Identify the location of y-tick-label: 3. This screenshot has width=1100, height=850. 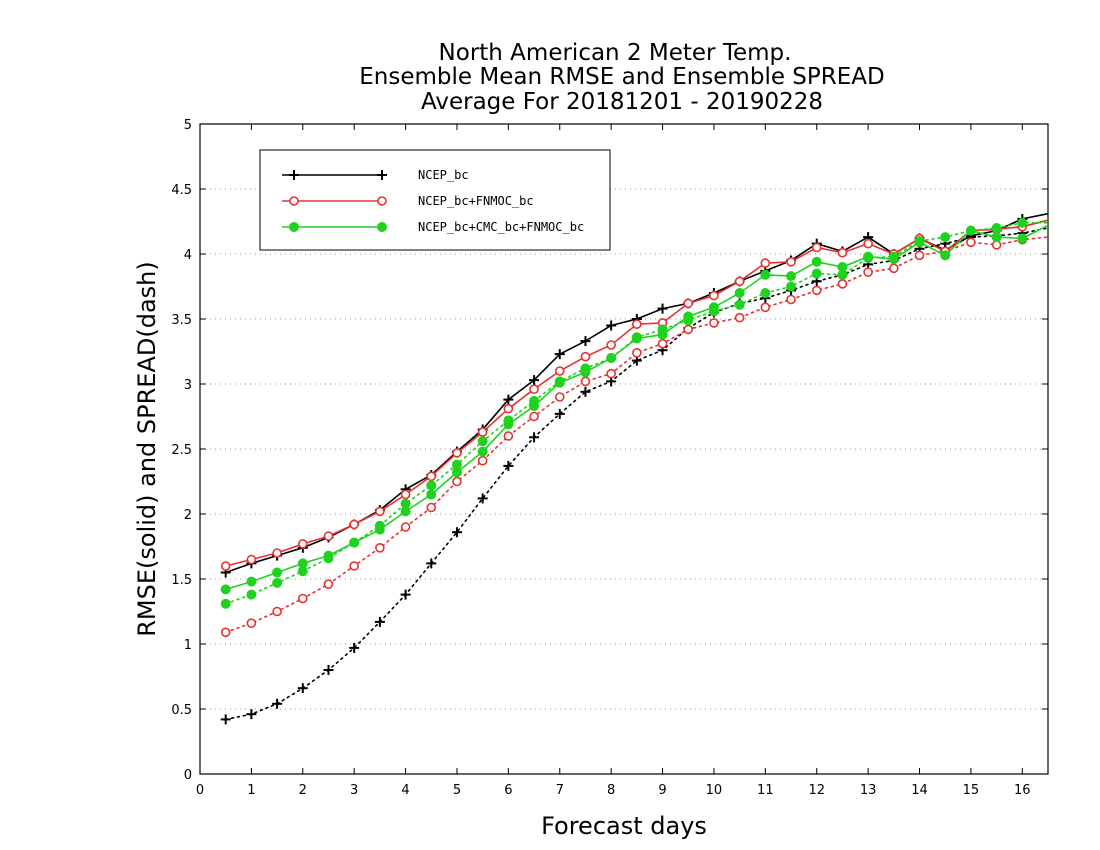
(188, 385).